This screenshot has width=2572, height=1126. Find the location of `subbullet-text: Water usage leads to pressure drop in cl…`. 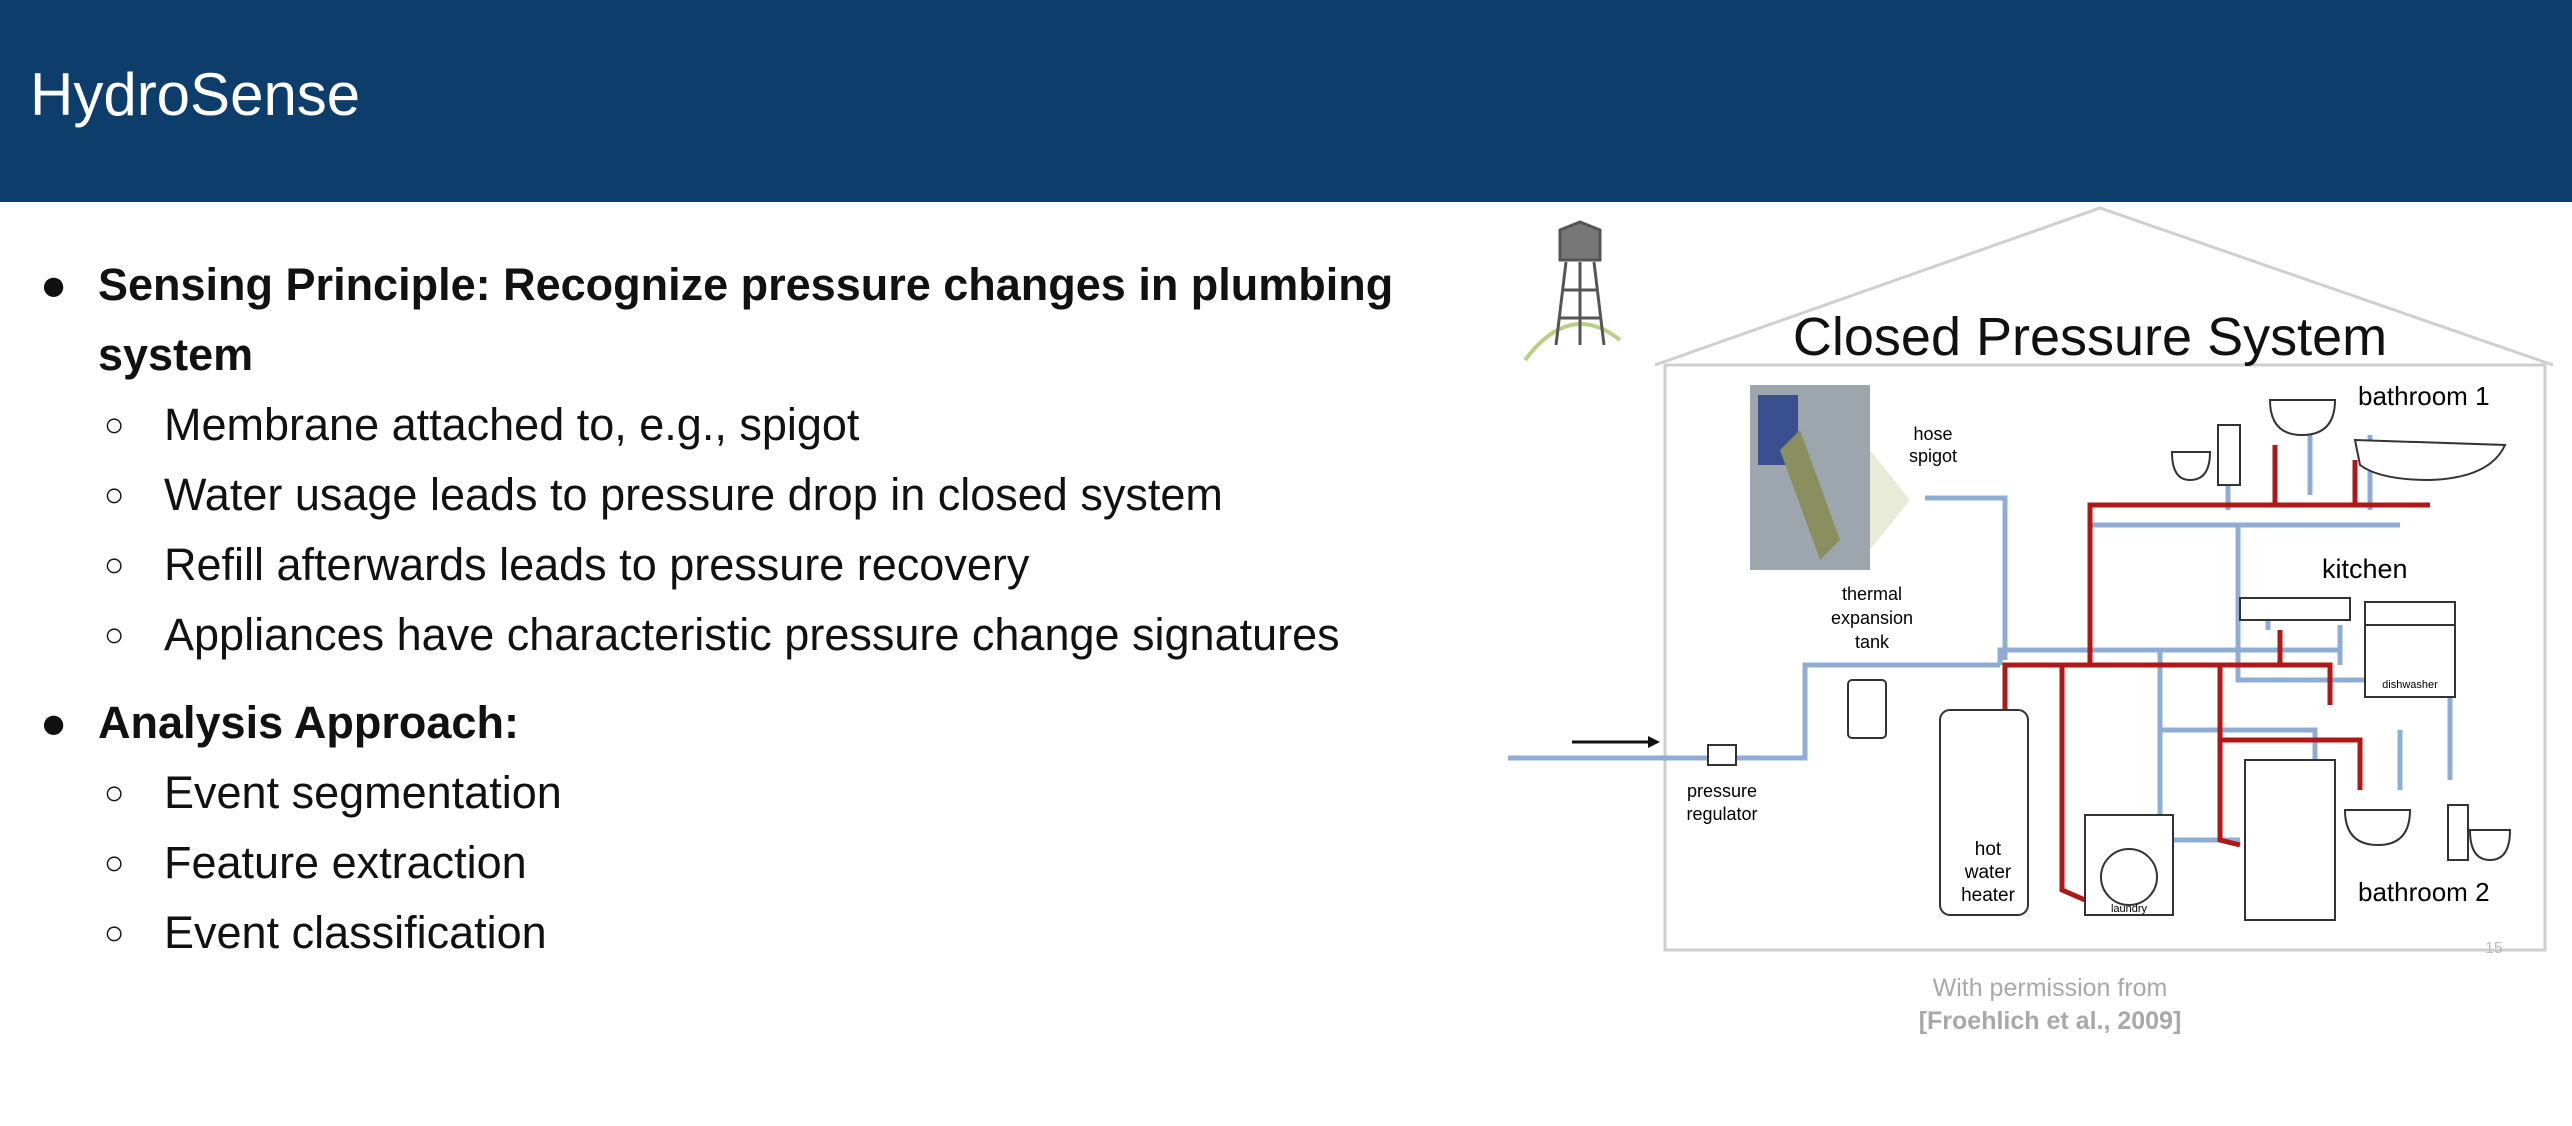

subbullet-text: Water usage leads to pressure drop in cl… is located at coordinates (693, 494).